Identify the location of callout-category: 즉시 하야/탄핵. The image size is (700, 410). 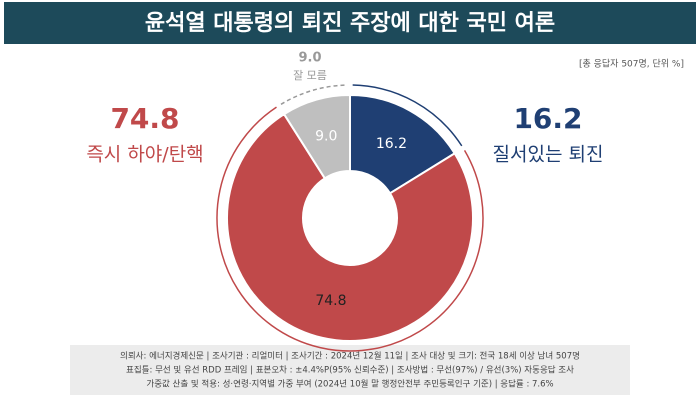
(144, 155).